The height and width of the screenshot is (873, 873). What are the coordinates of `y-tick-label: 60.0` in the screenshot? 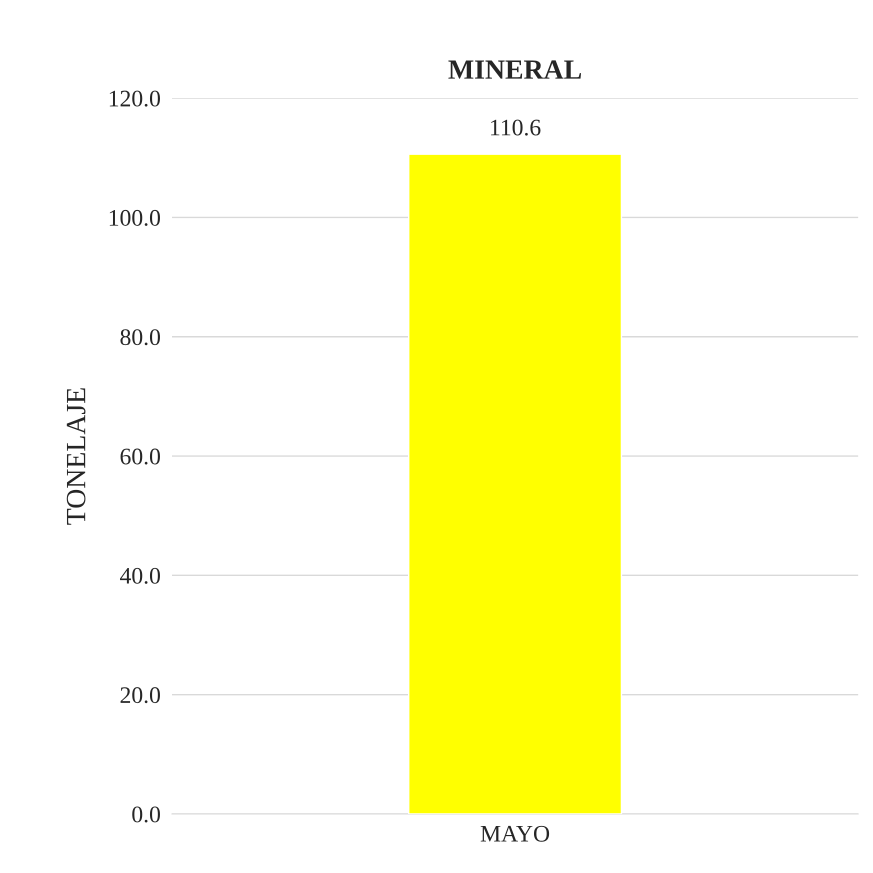 It's located at (140, 456).